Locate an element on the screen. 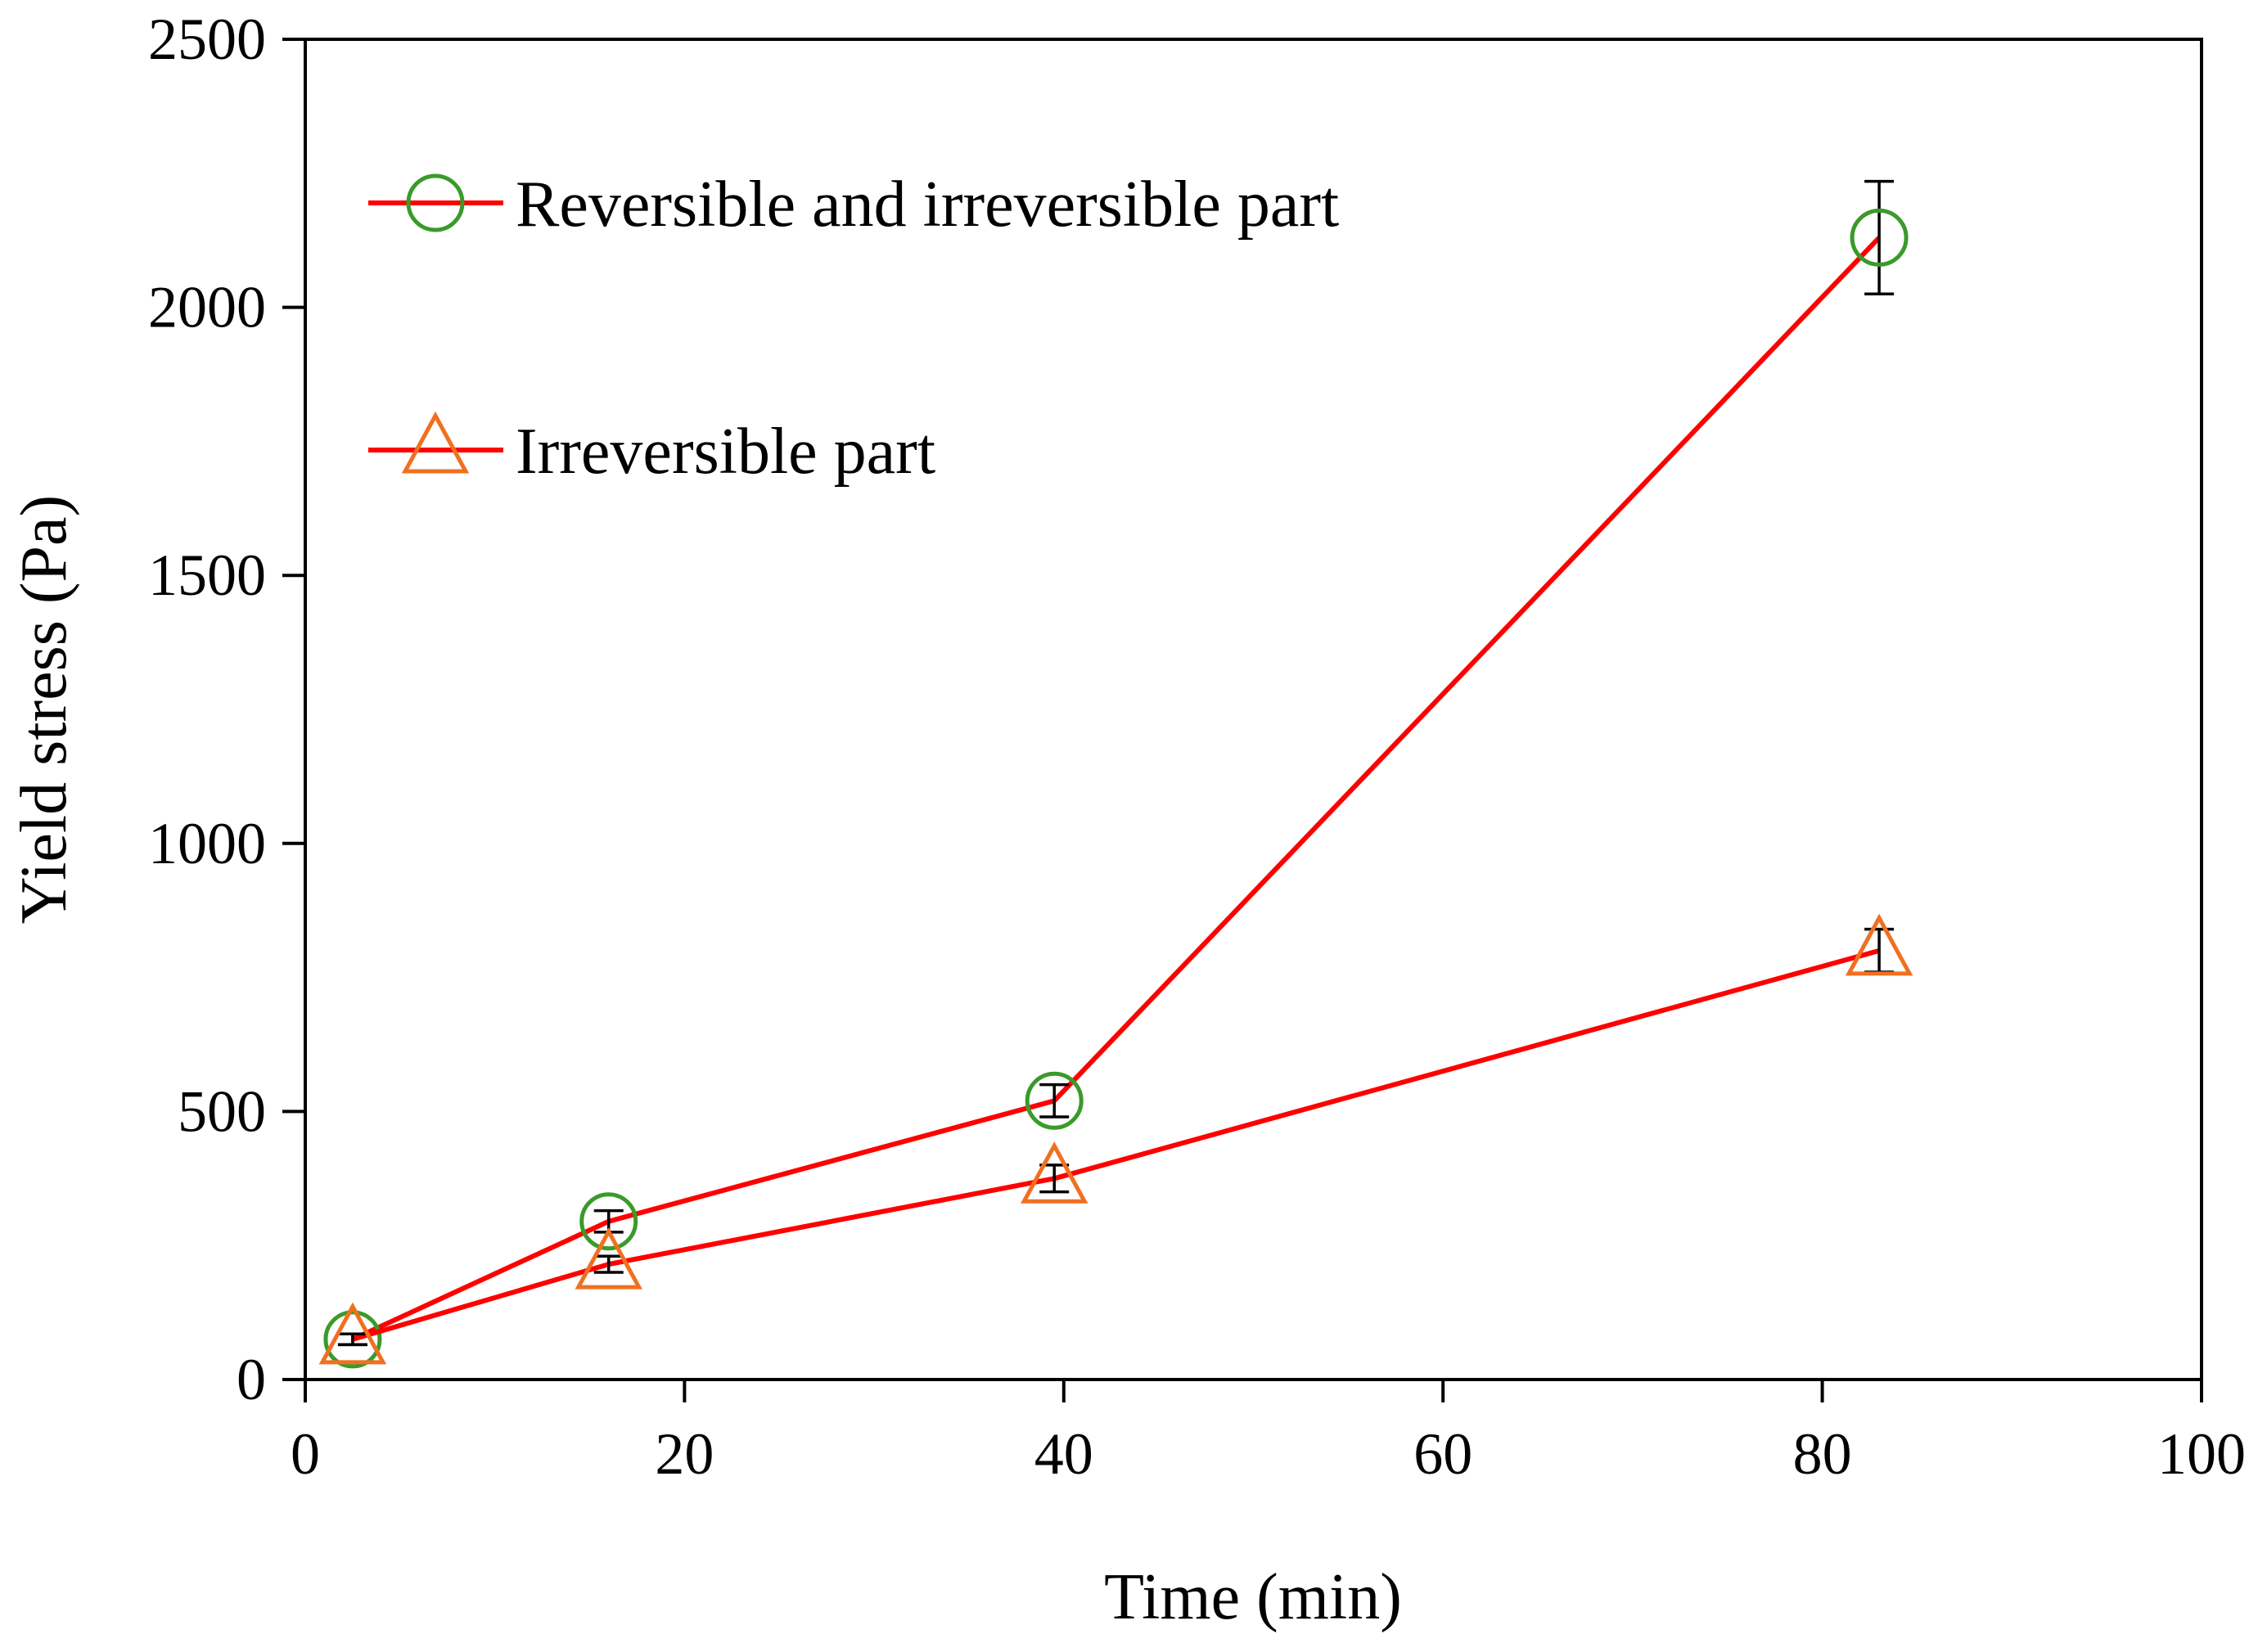 Image resolution: width=2258 pixels, height=1652 pixels. y-tick-label: 1500 is located at coordinates (207, 575).